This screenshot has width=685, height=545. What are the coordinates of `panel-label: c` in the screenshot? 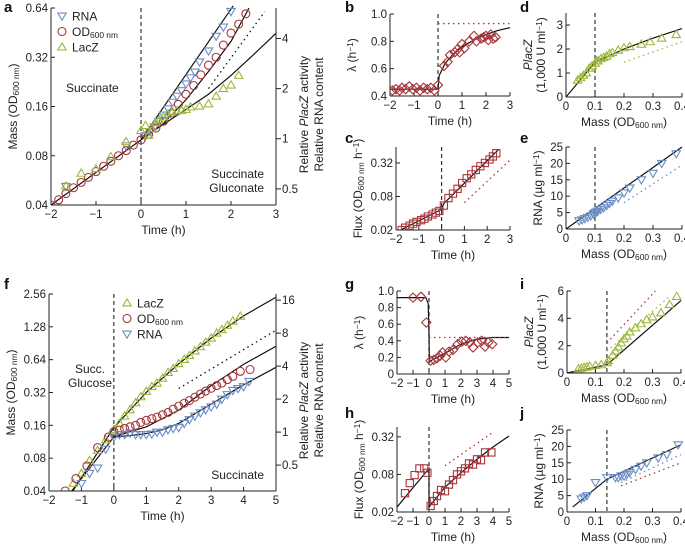 It's located at (349, 138).